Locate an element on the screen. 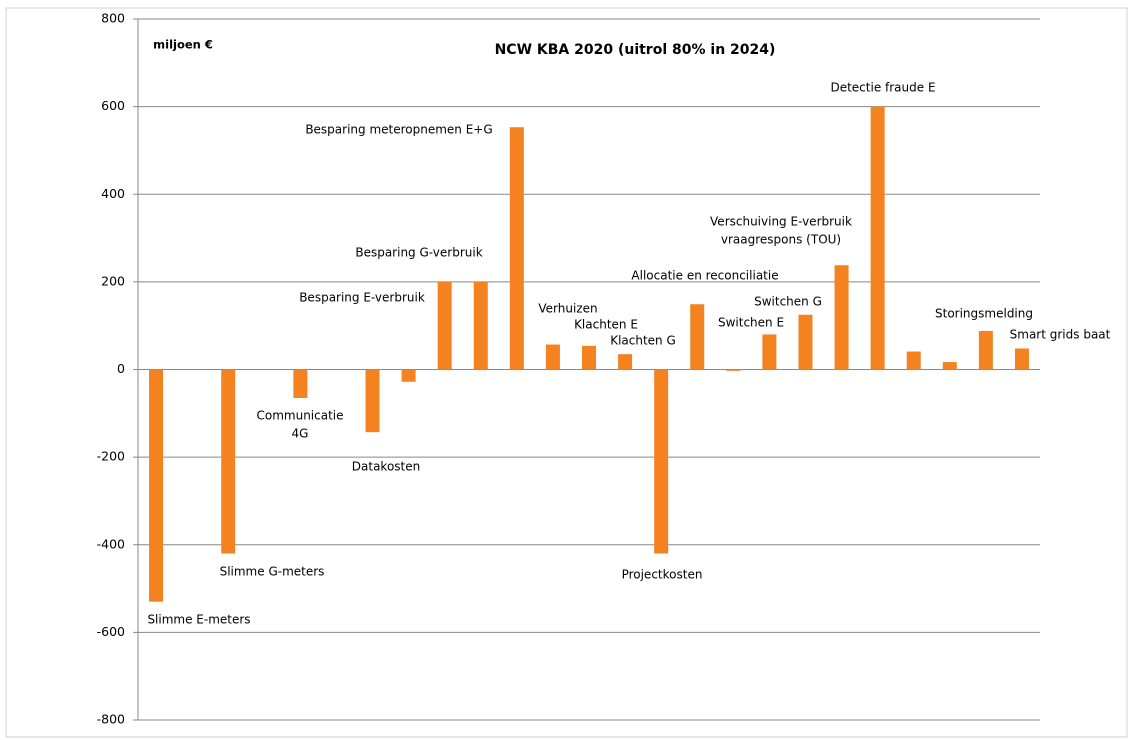 The height and width of the screenshot is (740, 1130). bar-label: Besparing meteropnemen E+G is located at coordinates (398, 130).